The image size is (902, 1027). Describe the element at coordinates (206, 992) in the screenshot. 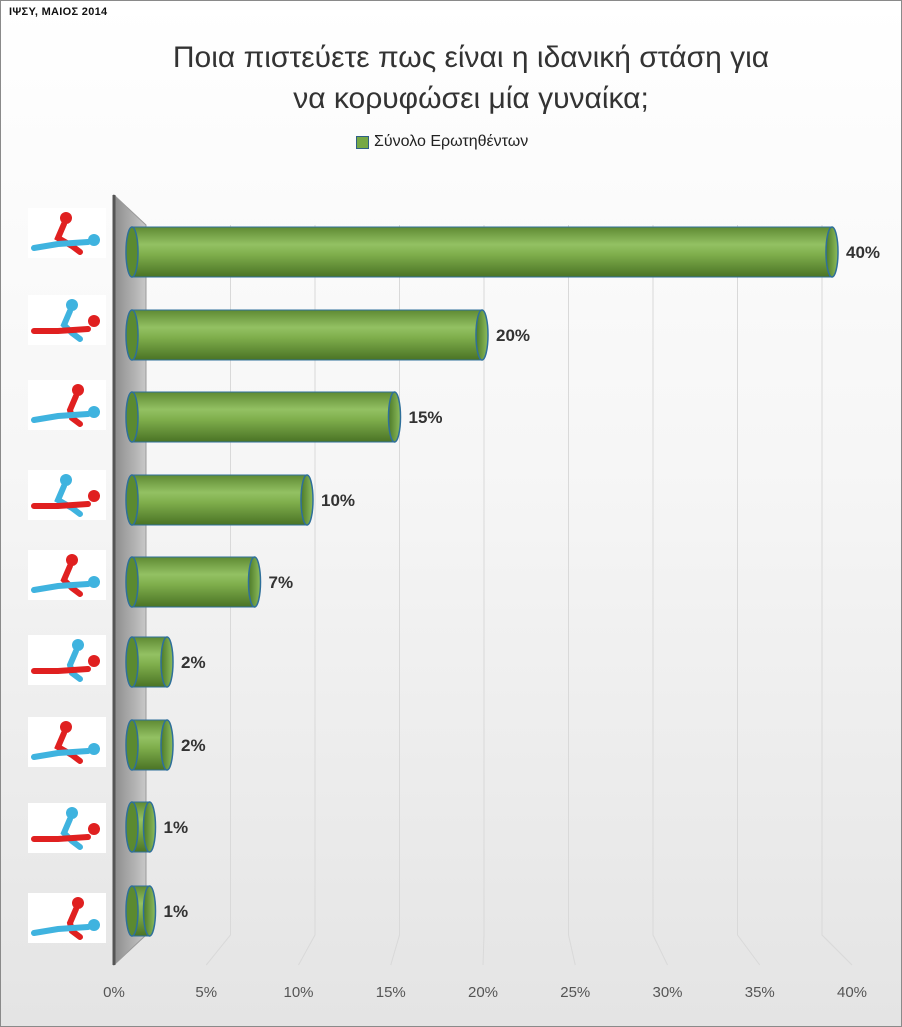

I see `x-tick-label: 5%` at that location.